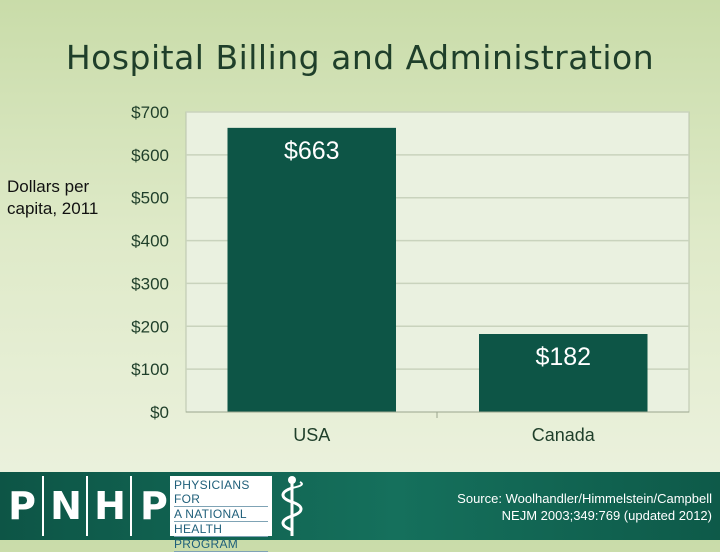 This screenshot has height=552, width=720. Describe the element at coordinates (48, 186) in the screenshot. I see `y-axis-label-line1: Dollars per` at that location.